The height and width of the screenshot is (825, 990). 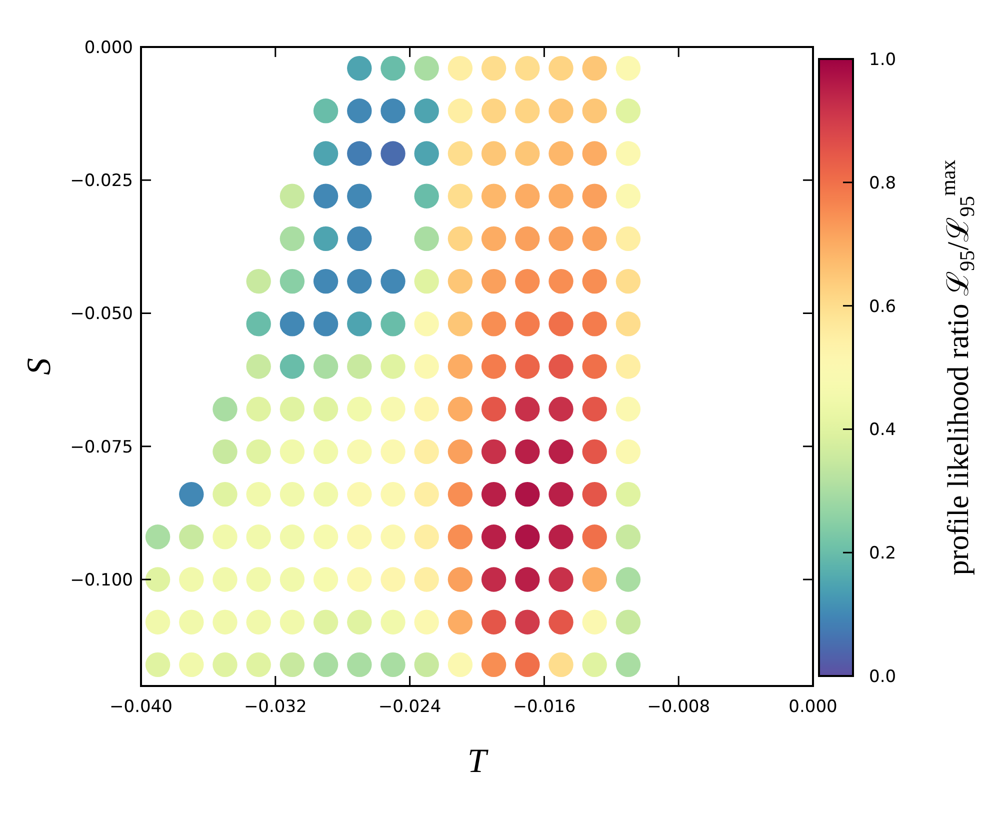 What do you see at coordinates (882, 554) in the screenshot?
I see `color-bar-label: 0.2` at bounding box center [882, 554].